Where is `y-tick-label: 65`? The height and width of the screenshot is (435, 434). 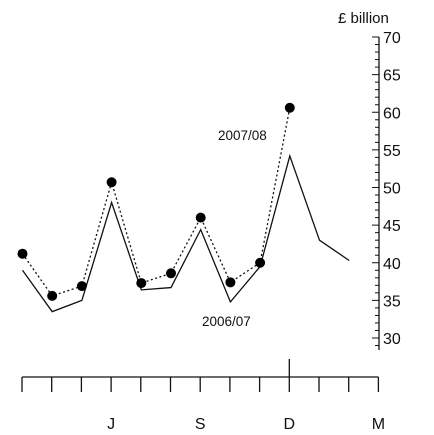 y-tick-label: 65 is located at coordinates (392, 76).